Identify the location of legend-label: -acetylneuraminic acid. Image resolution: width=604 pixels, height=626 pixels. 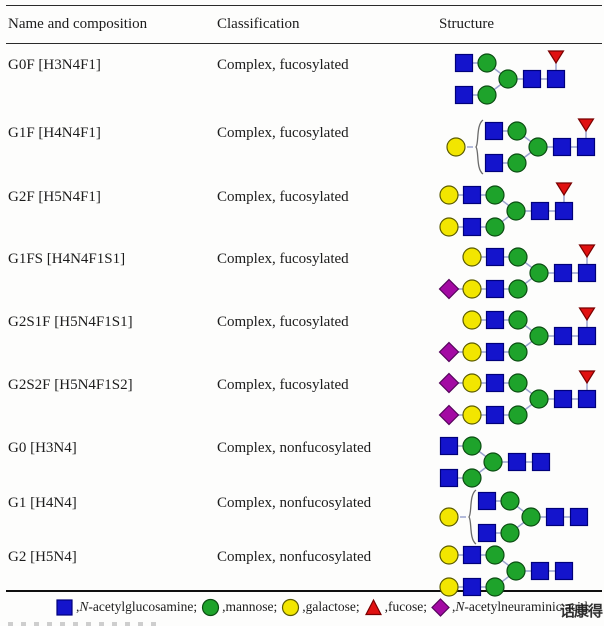
(526, 606).